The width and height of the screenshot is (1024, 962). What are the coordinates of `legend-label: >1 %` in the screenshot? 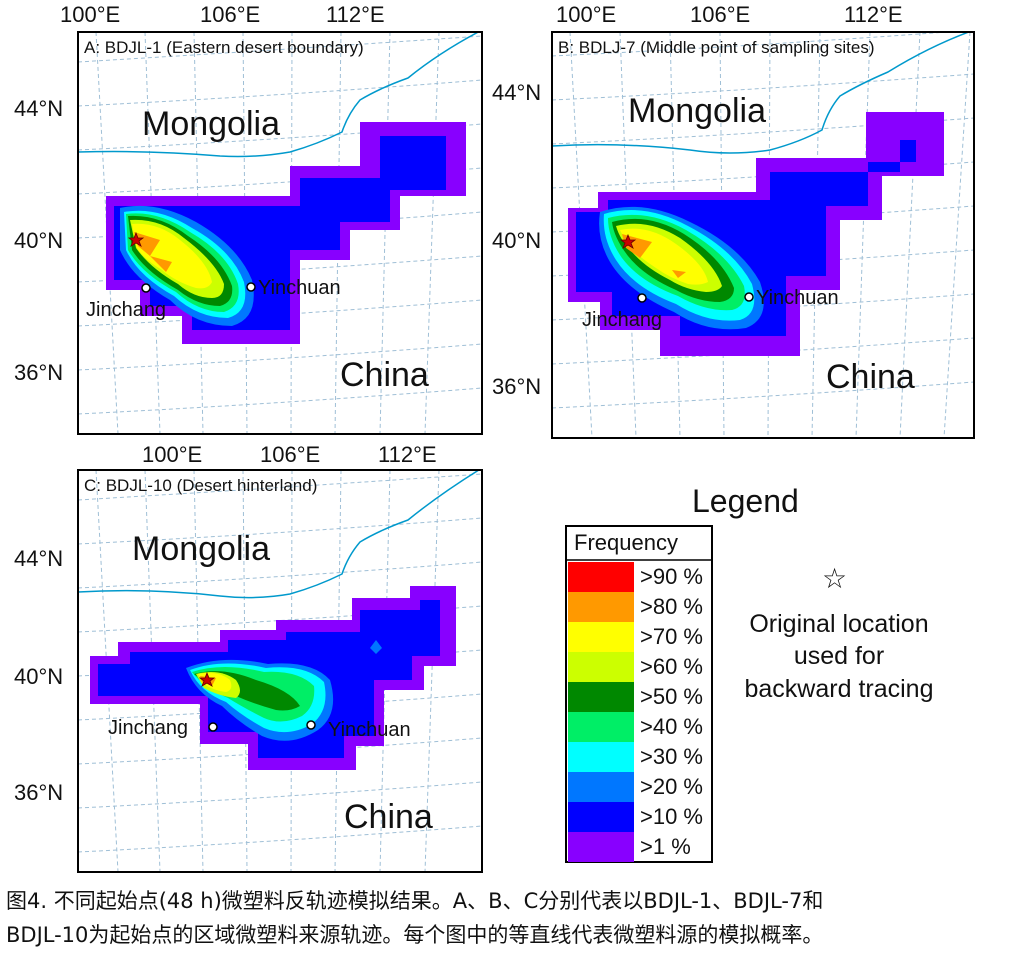 It's located at (665, 846).